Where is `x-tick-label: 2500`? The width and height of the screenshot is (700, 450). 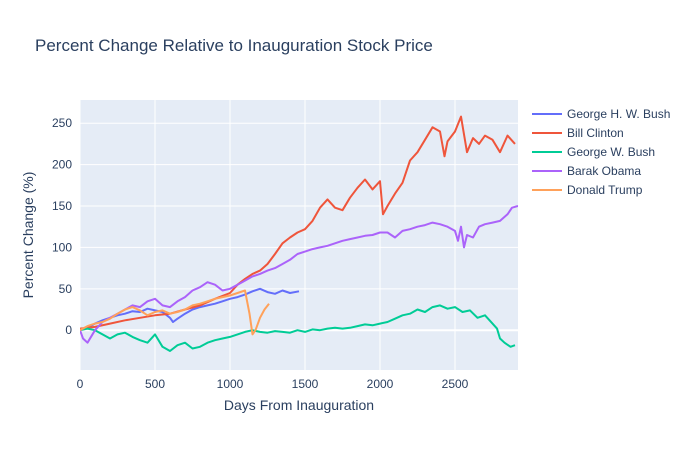
x-tick-label: 2500 is located at coordinates (455, 384).